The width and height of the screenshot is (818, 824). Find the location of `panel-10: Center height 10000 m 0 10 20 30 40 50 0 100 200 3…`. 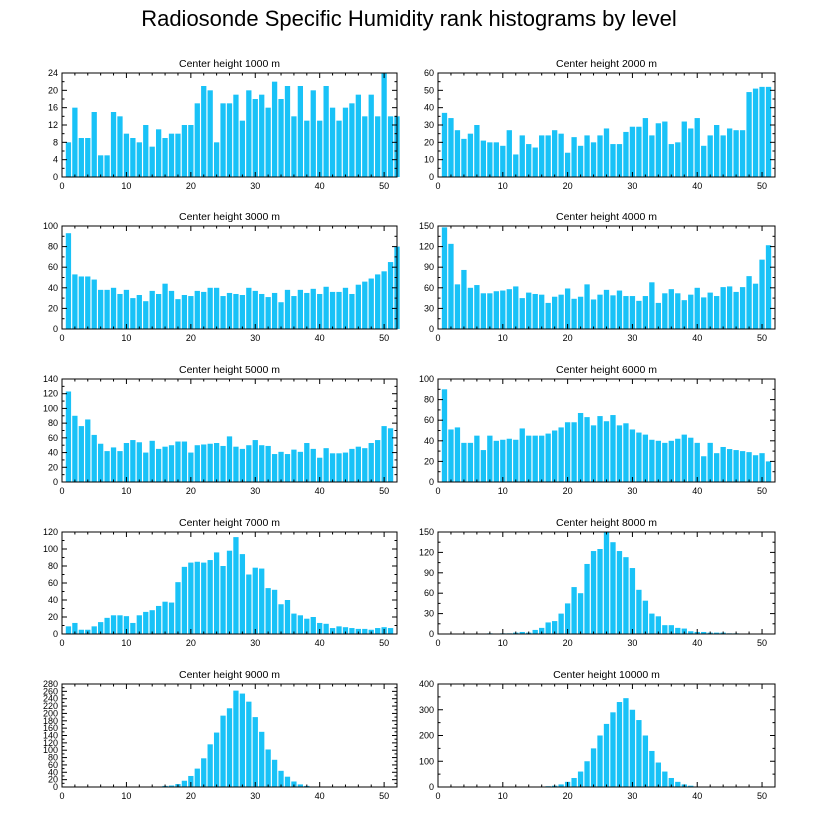

panel-10: Center height 10000 m 0 10 20 30 40 50 0 100 200 3… is located at coordinates (597, 735).